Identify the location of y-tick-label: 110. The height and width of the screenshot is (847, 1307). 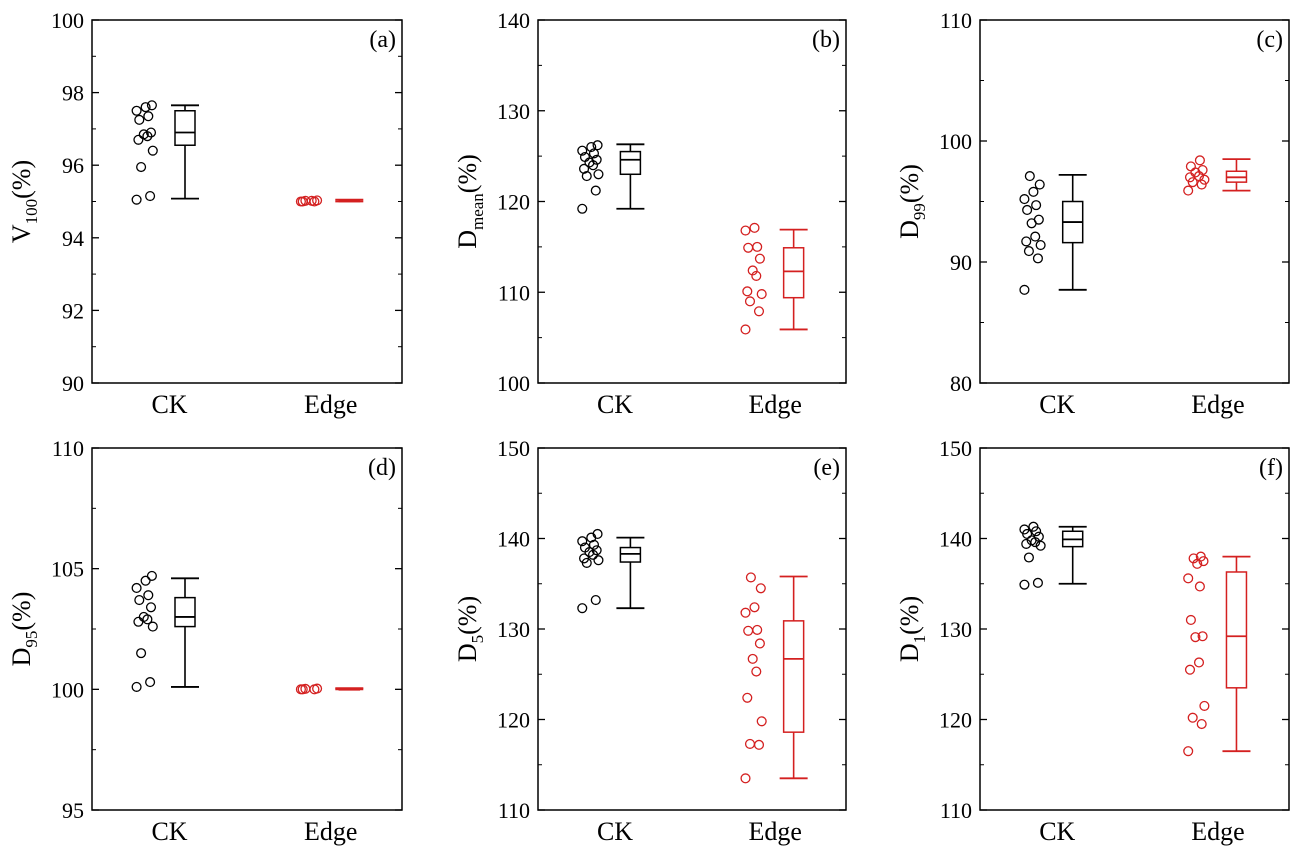
(514, 810).